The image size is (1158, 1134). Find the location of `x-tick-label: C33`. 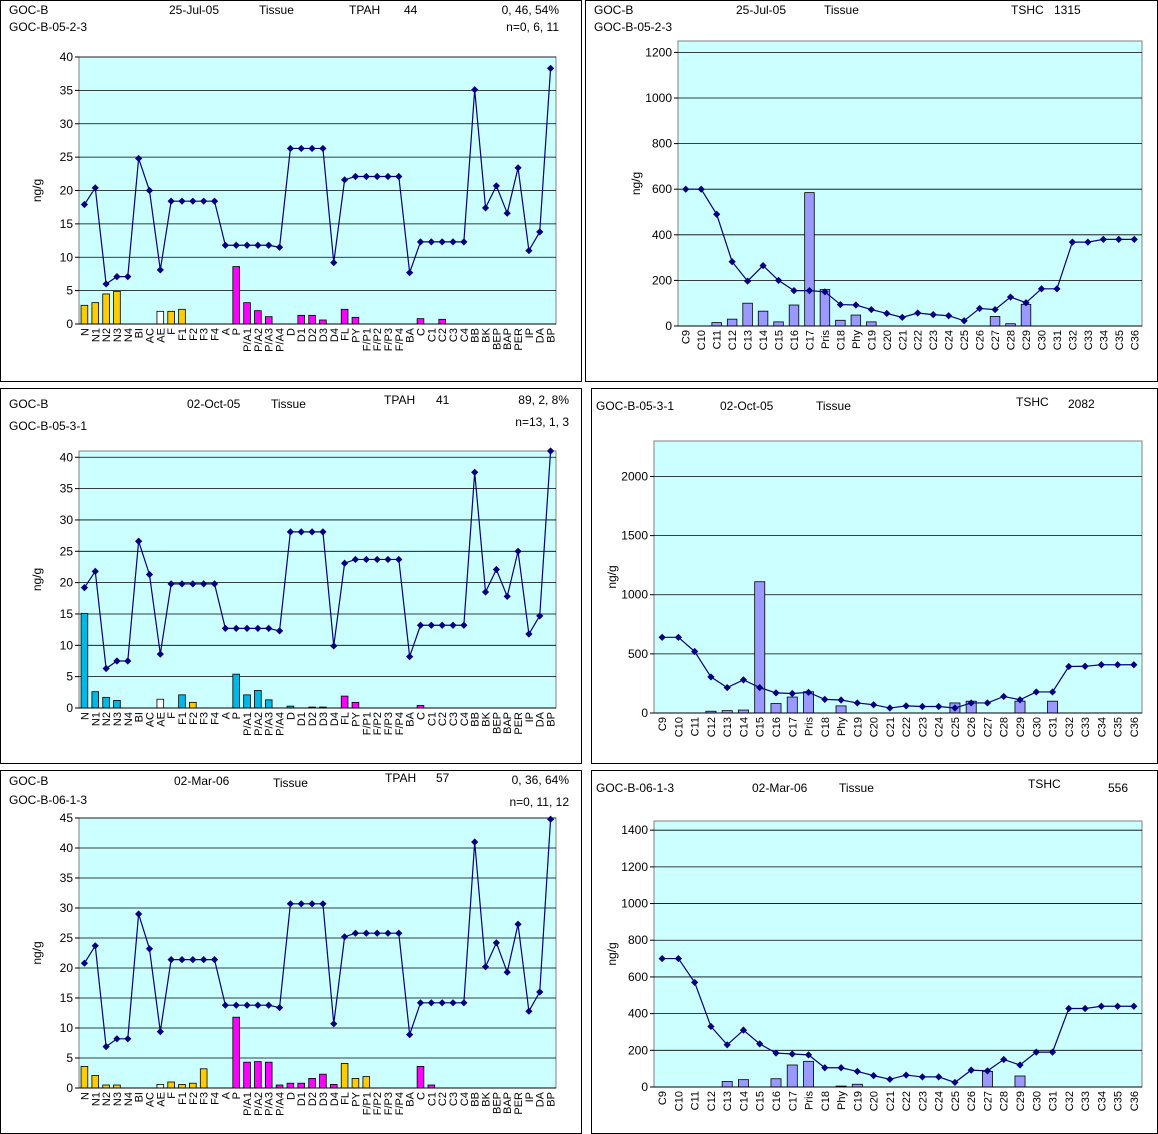

x-tick-label: C33 is located at coordinates (1089, 340).